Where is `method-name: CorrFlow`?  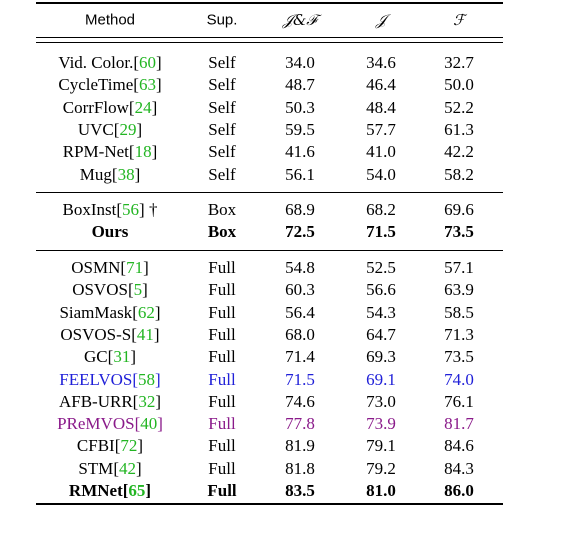 method-name: CorrFlow is located at coordinates (95, 107).